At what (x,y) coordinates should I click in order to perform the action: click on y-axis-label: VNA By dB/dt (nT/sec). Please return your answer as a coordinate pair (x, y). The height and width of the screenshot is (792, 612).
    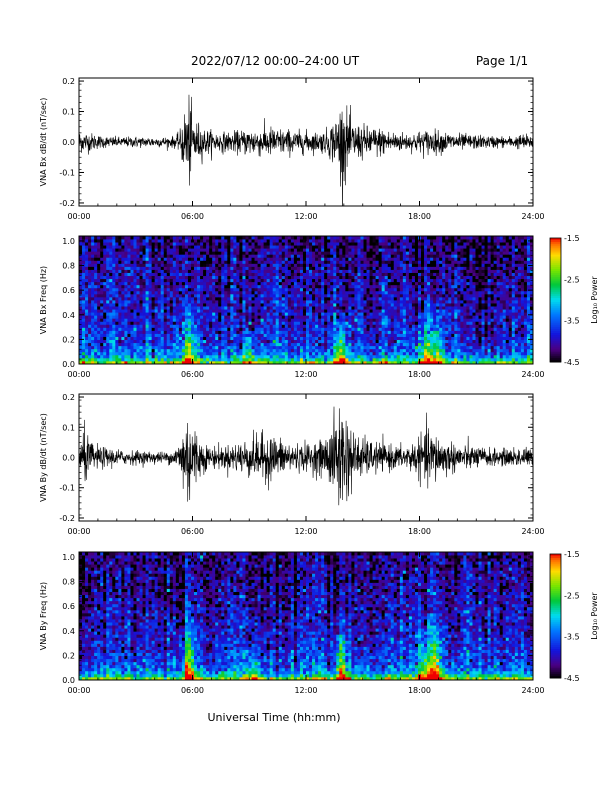
    Looking at the image, I should click on (43, 457).